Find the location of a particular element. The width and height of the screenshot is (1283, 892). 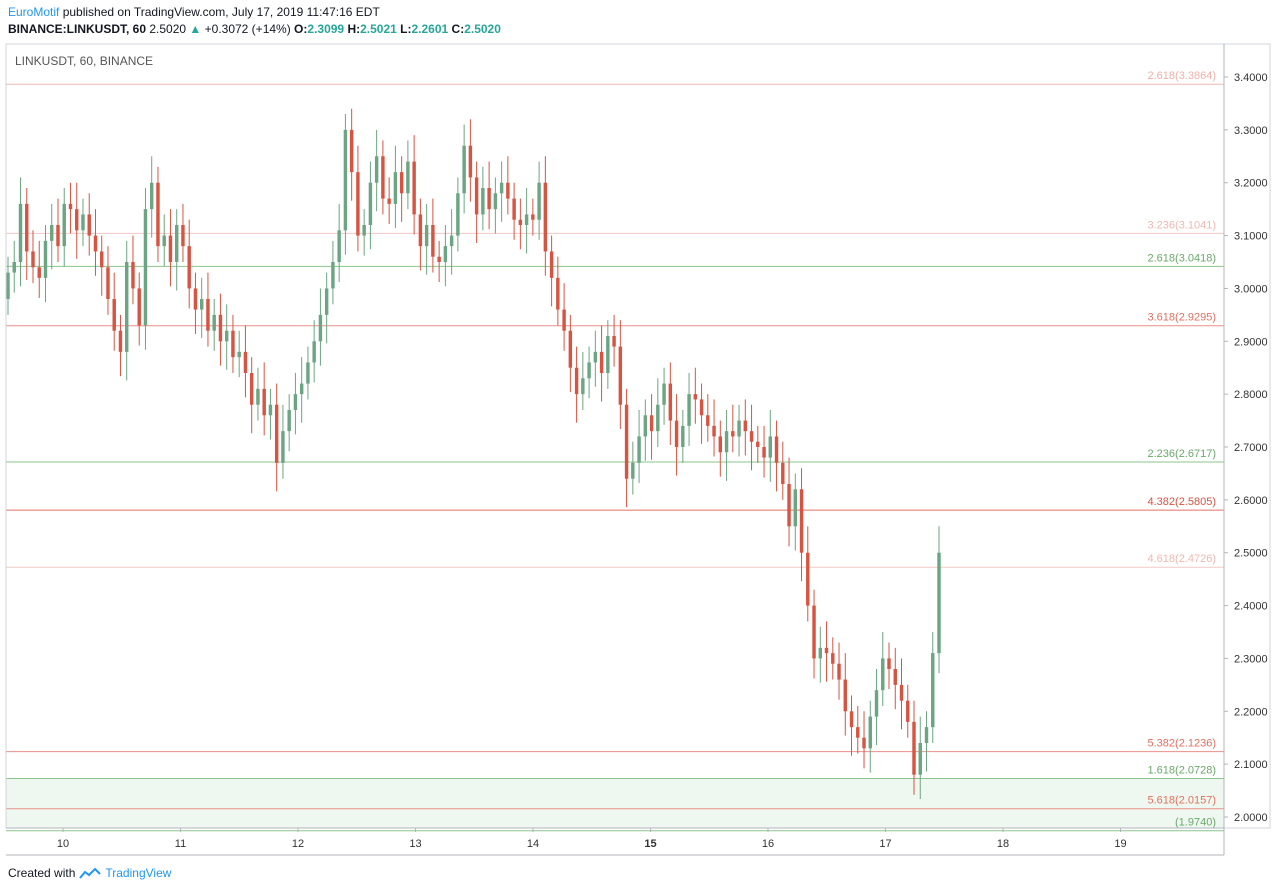

high-label: H: is located at coordinates (354, 29).